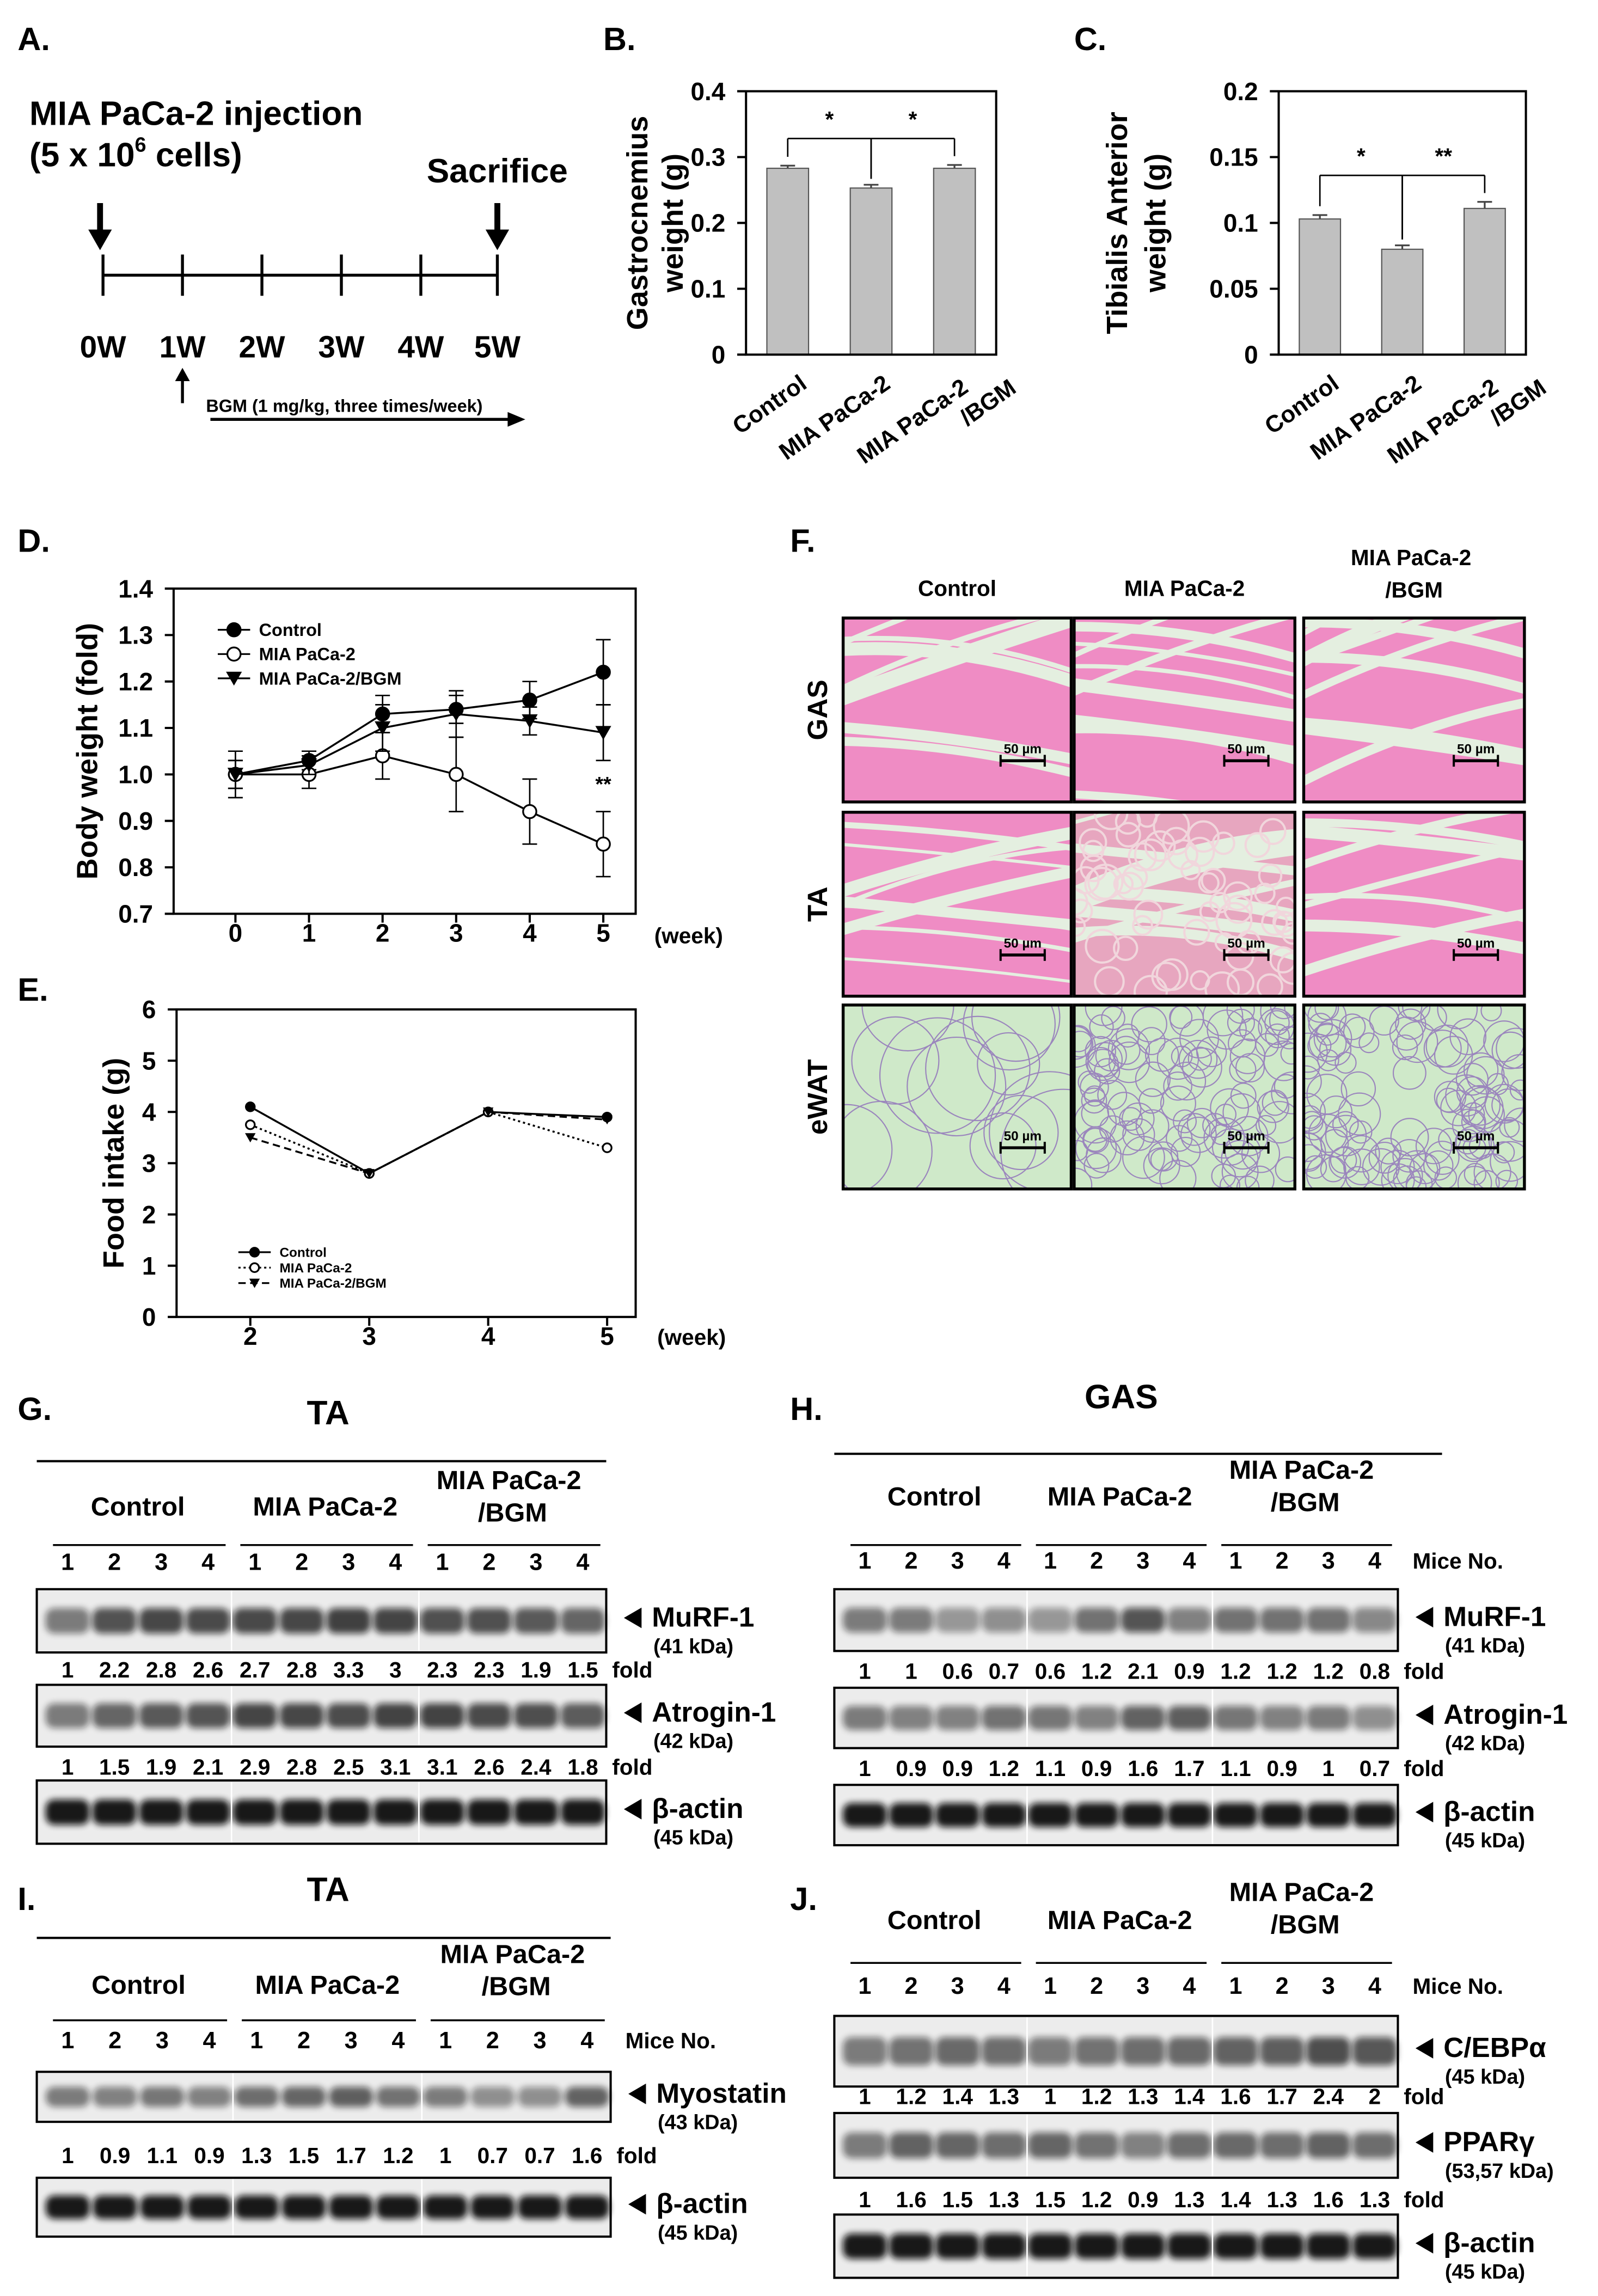 The image size is (1598, 2296). What do you see at coordinates (194, 155) in the screenshot?
I see `text-part: cells)` at bounding box center [194, 155].